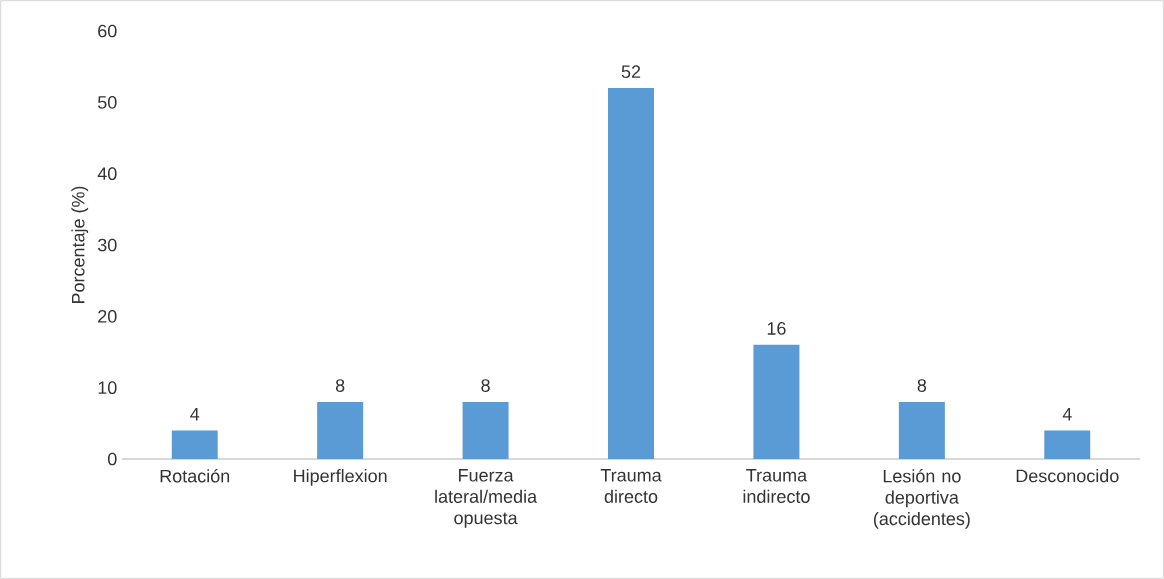 The width and height of the screenshot is (1164, 579). I want to click on y-tick-label: 40, so click(107, 174).